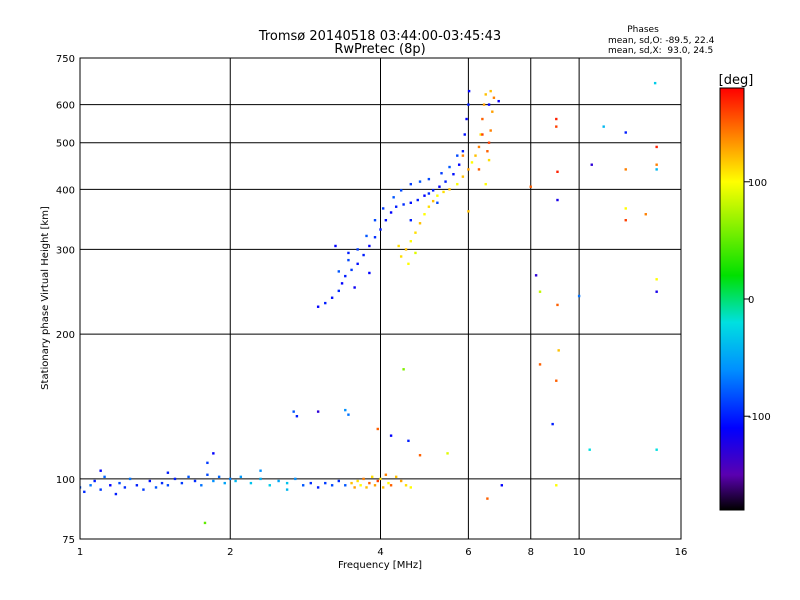  I want to click on y-axis-label: Stationary phase Virtual Height [km], so click(45, 298).